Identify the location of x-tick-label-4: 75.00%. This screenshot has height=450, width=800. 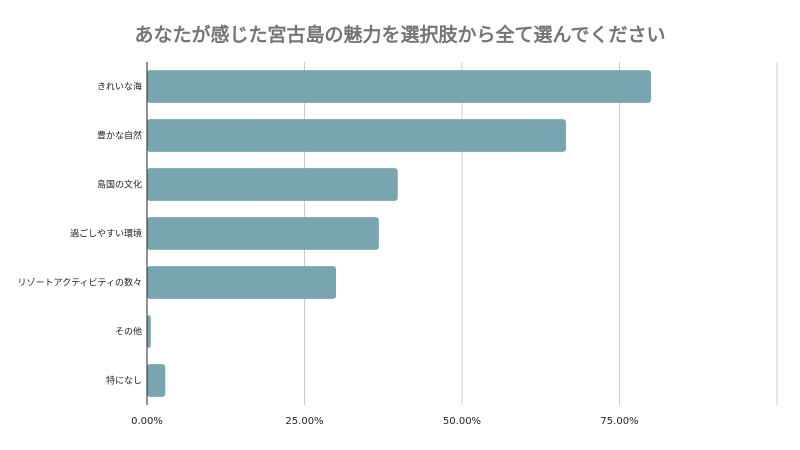
(619, 421).